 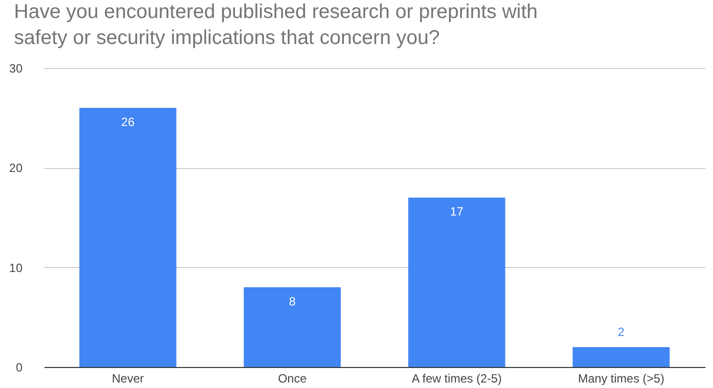 I want to click on data-label: 17, so click(x=457, y=211).